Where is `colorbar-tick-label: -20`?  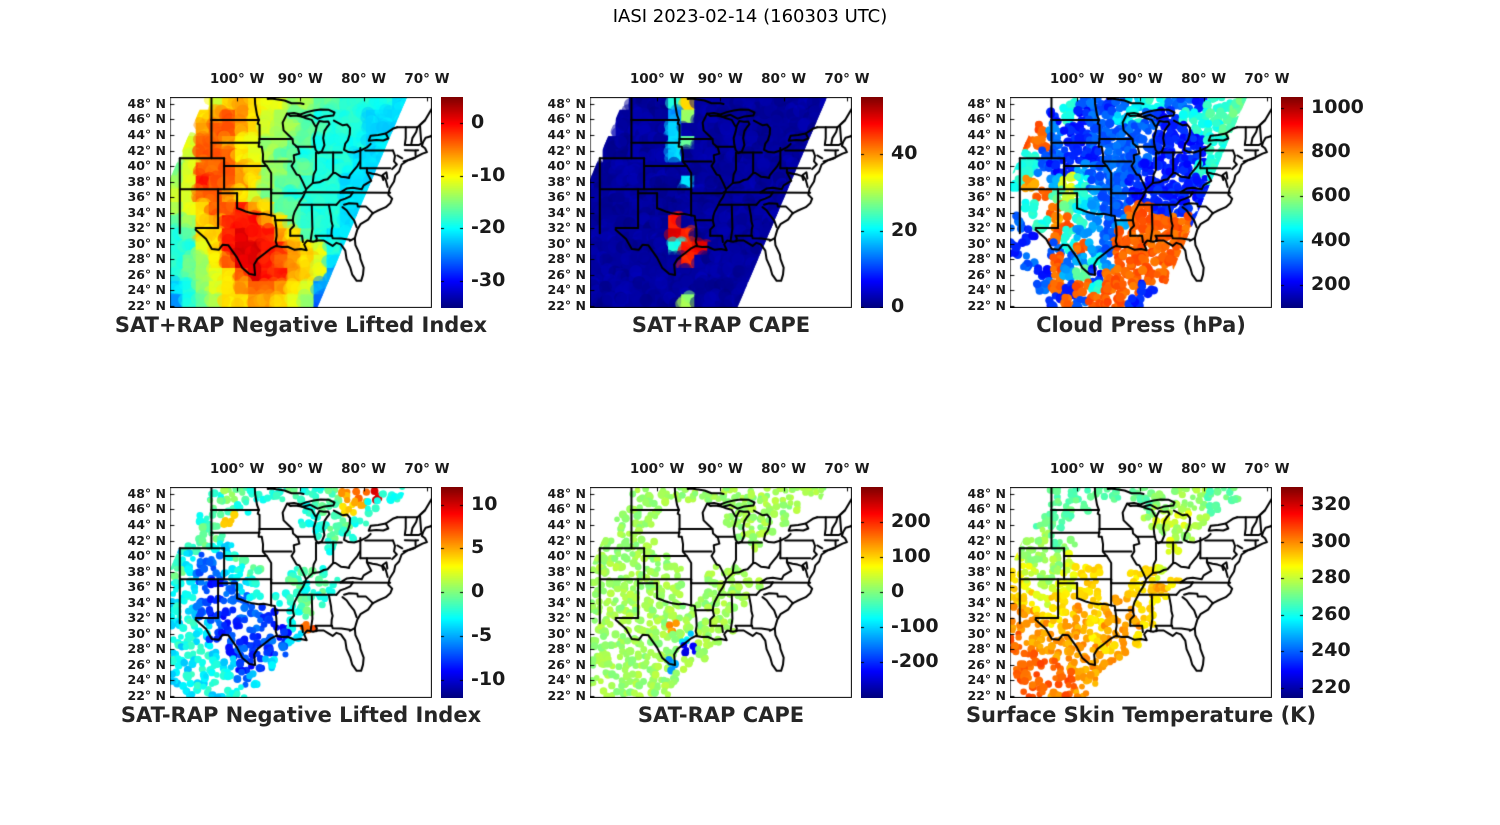
colorbar-tick-label: -20 is located at coordinates (488, 227).